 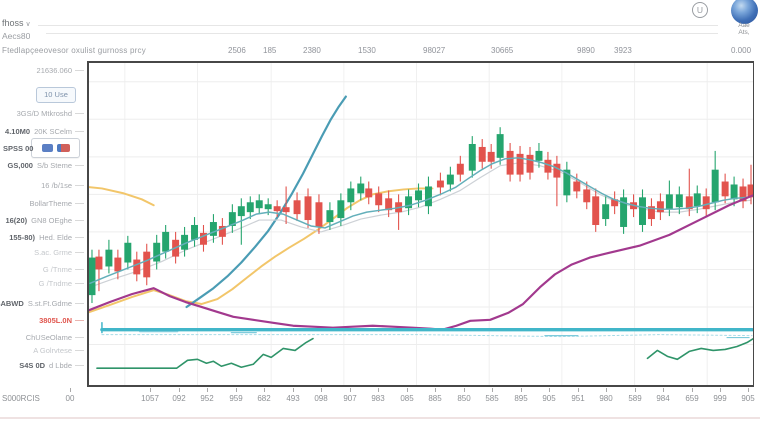 What do you see at coordinates (63, 148) in the screenshot?
I see `vehicle-icon-red` at bounding box center [63, 148].